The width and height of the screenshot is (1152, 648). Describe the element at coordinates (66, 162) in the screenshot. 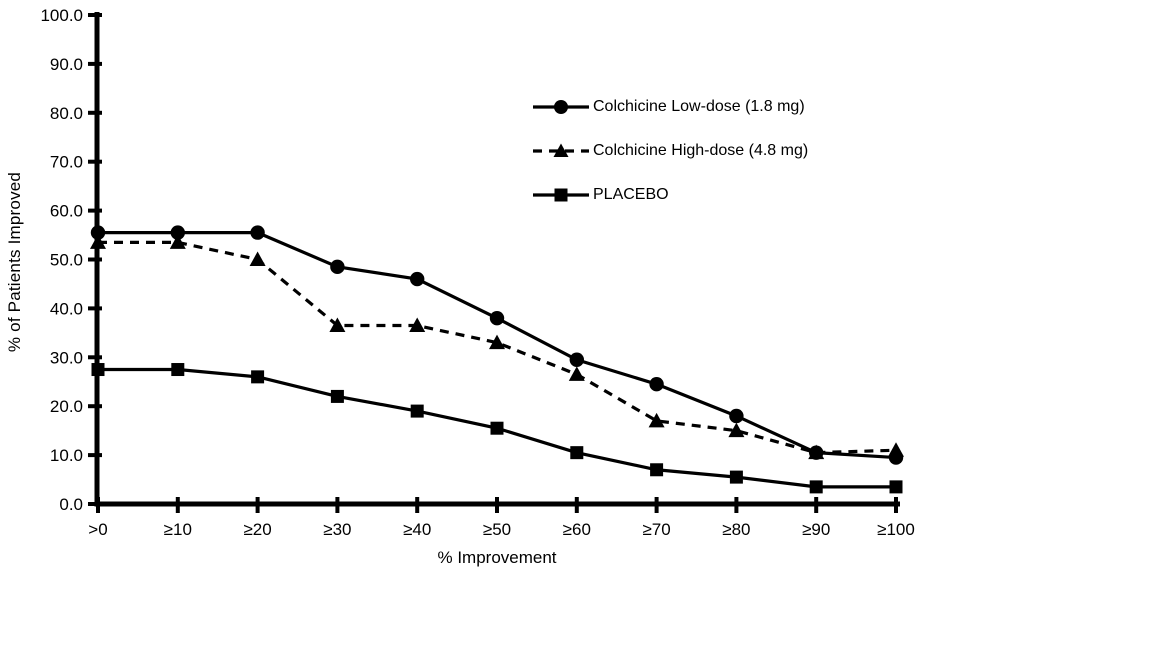

I see `svg-text: 70.0` at that location.